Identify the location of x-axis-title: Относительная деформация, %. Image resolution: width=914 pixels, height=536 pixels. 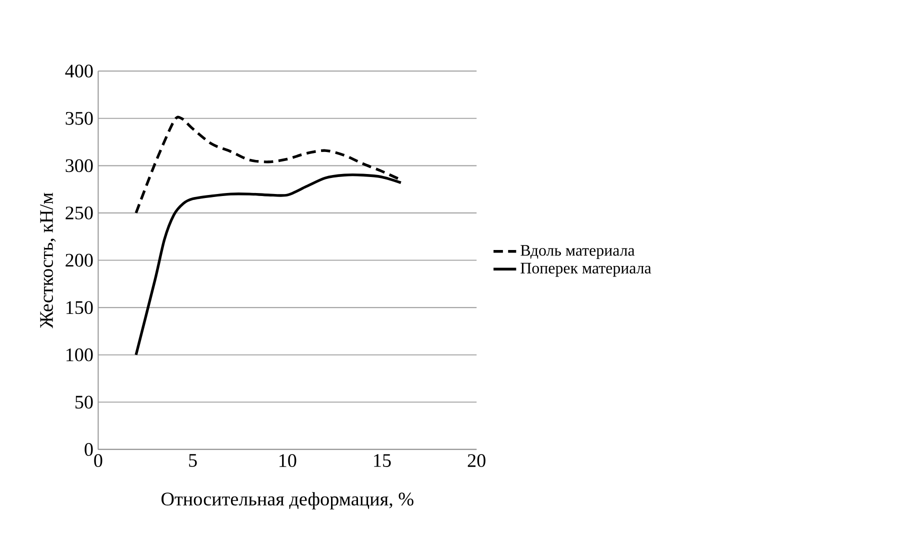
(288, 501).